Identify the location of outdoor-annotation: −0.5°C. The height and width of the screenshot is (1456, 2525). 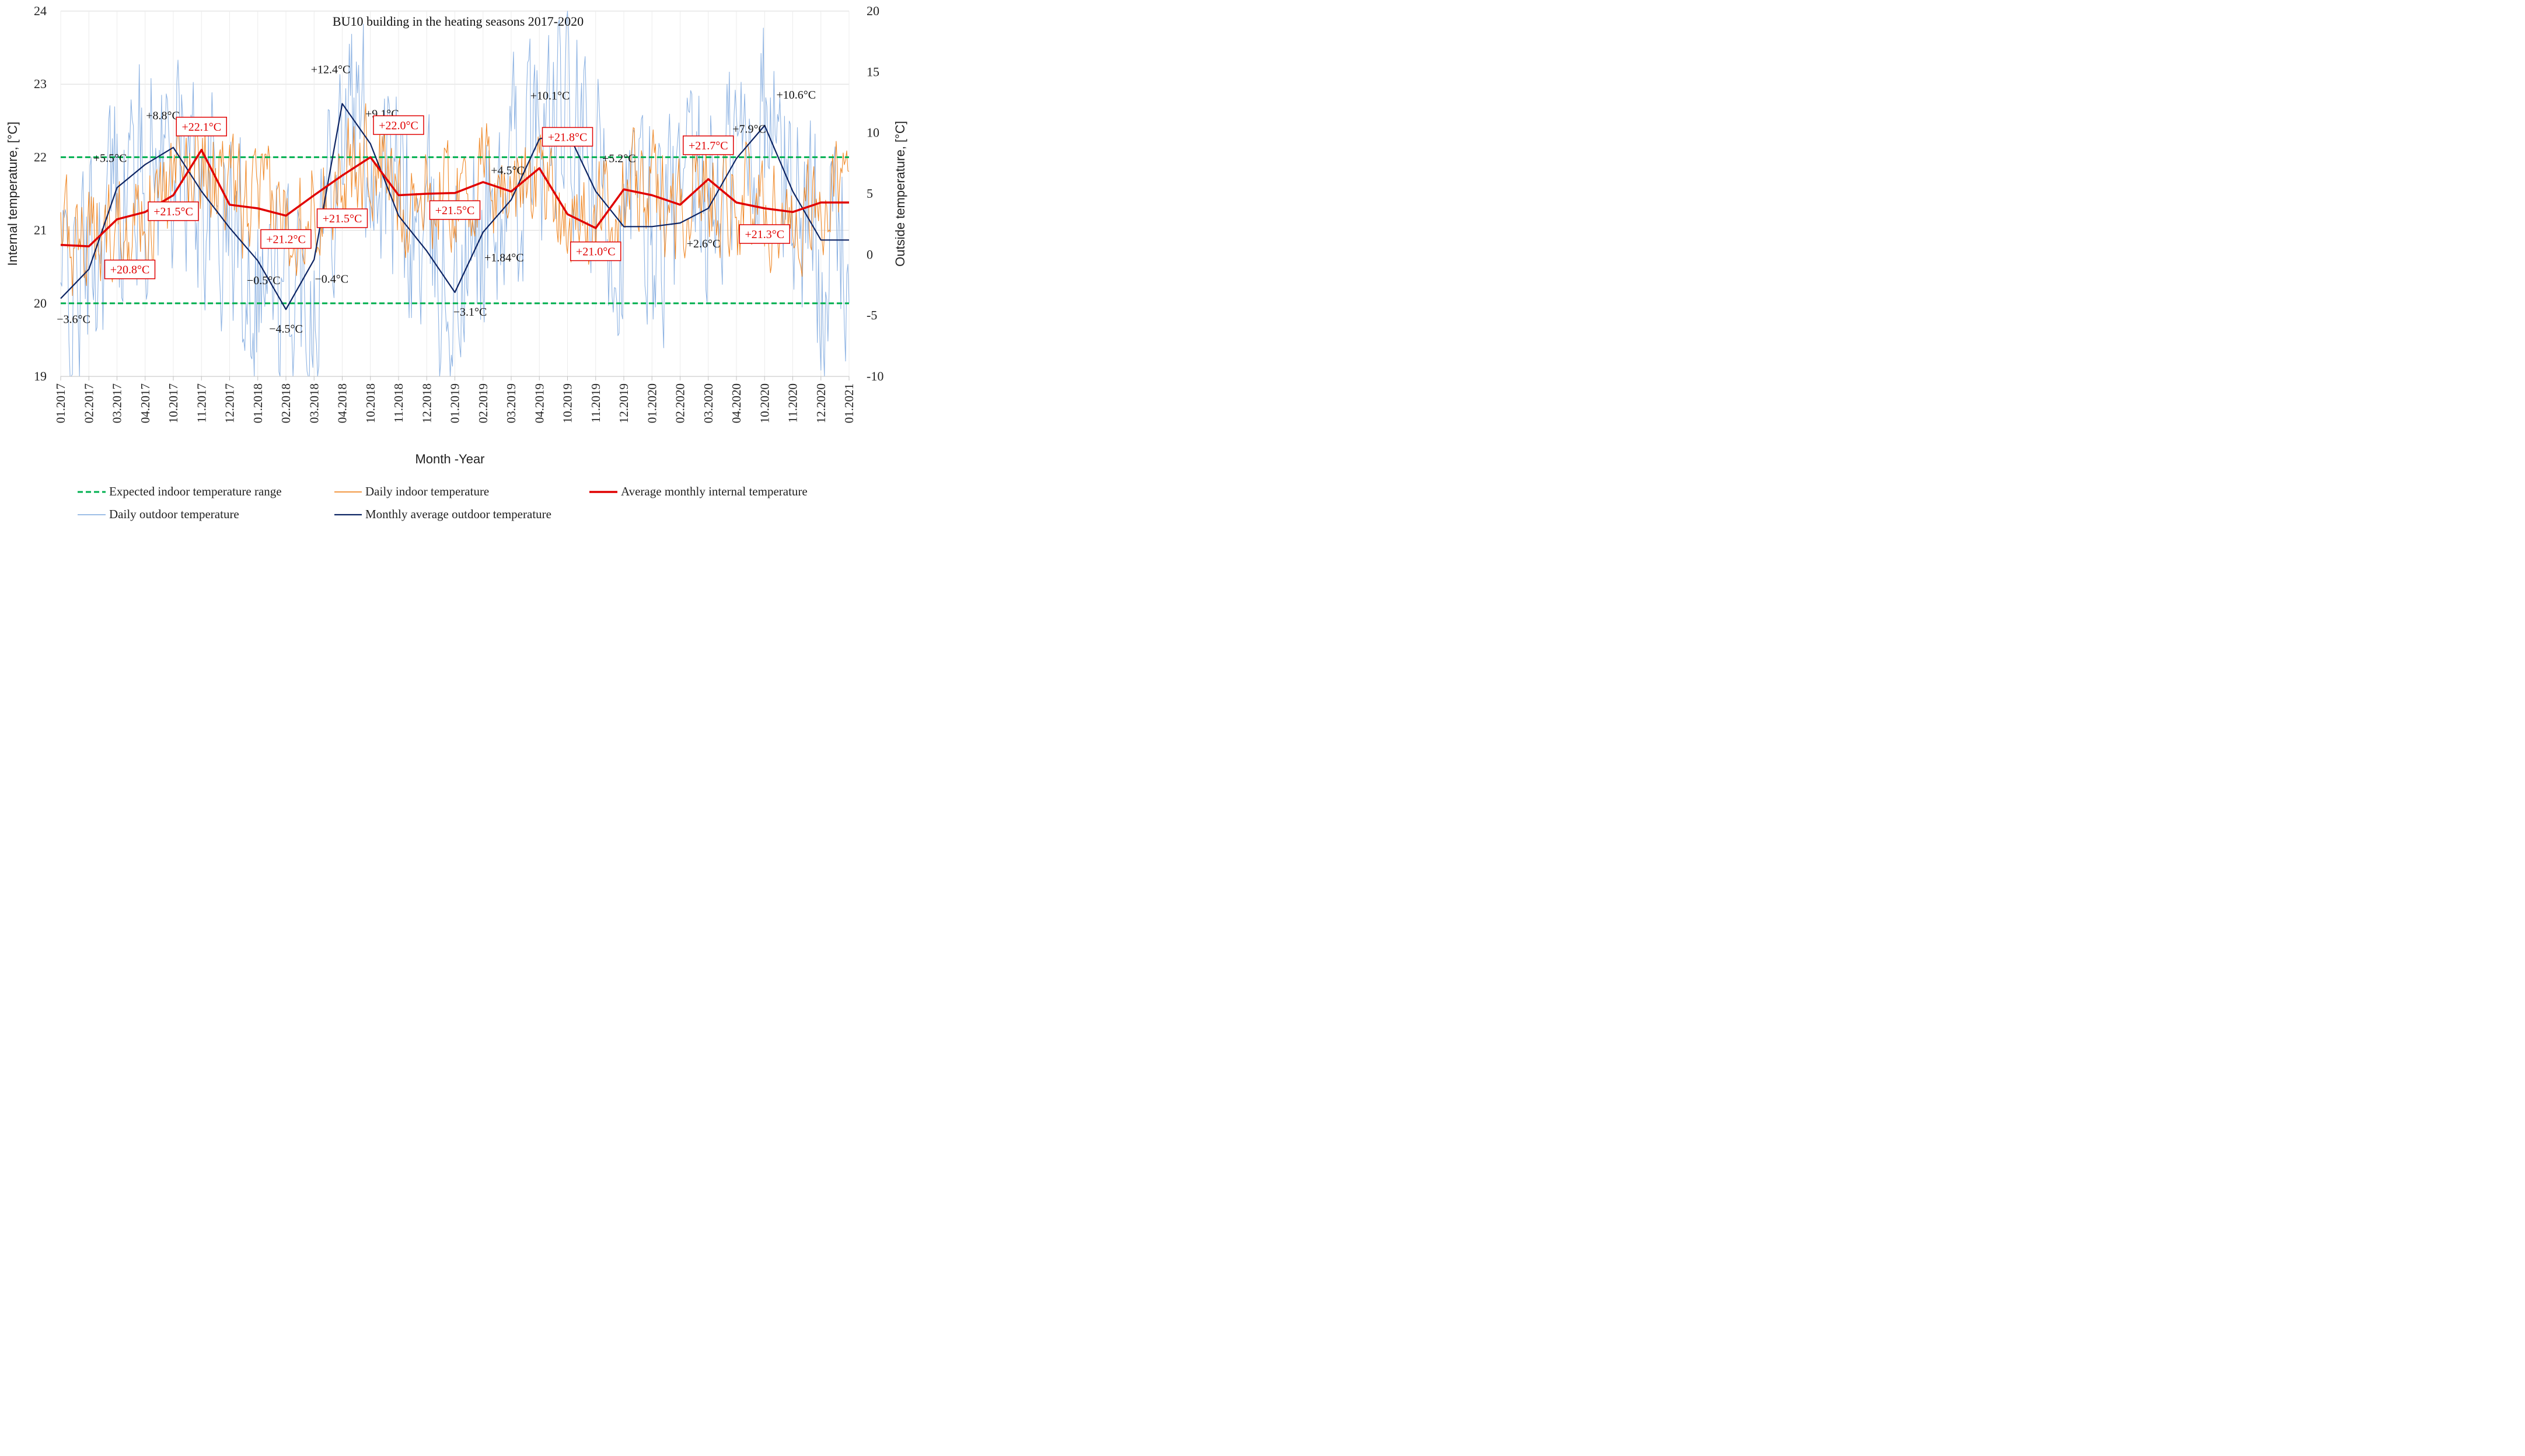
(264, 280).